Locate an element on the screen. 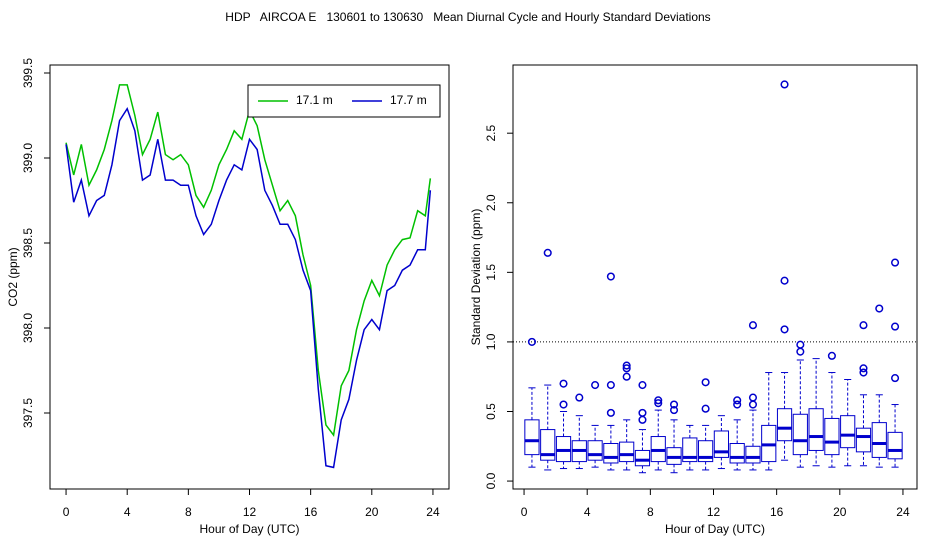 The image size is (936, 540). y-axis-label: Standard Deviation (ppm) is located at coordinates (476, 277).